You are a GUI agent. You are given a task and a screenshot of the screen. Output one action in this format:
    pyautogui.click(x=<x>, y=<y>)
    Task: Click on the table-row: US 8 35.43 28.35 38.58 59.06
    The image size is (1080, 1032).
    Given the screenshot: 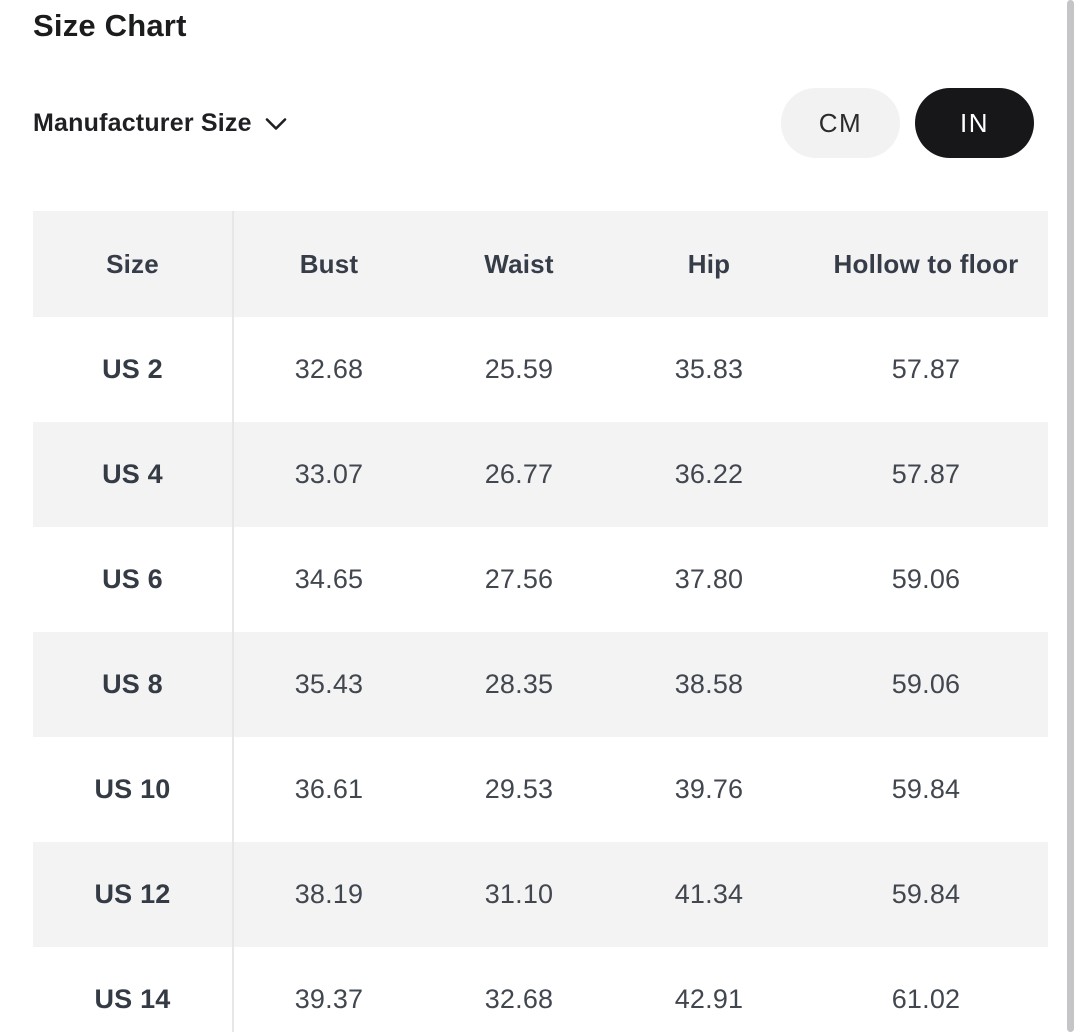 What is the action you would take?
    pyautogui.click(x=540, y=684)
    